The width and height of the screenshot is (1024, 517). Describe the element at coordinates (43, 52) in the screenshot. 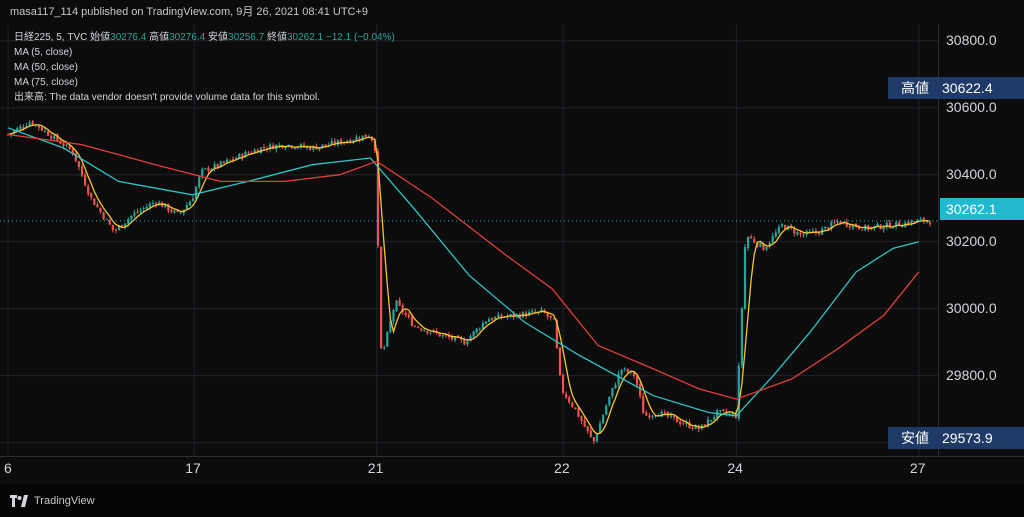

I see `legend-ma5: MA (5, close)` at that location.